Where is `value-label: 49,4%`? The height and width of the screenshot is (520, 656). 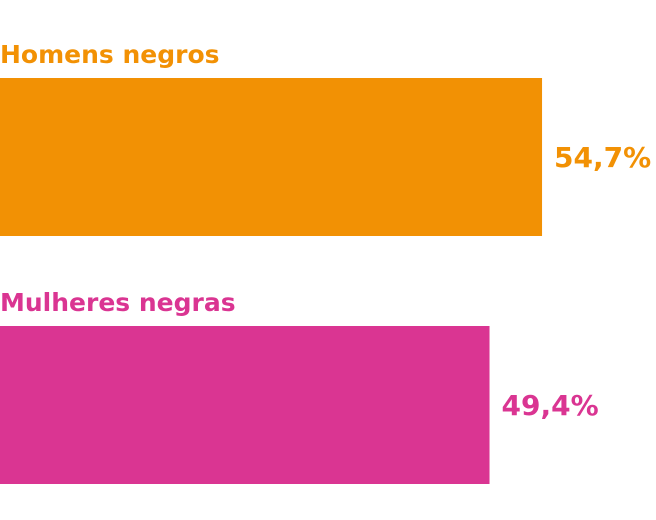 value-label: 49,4% is located at coordinates (550, 405).